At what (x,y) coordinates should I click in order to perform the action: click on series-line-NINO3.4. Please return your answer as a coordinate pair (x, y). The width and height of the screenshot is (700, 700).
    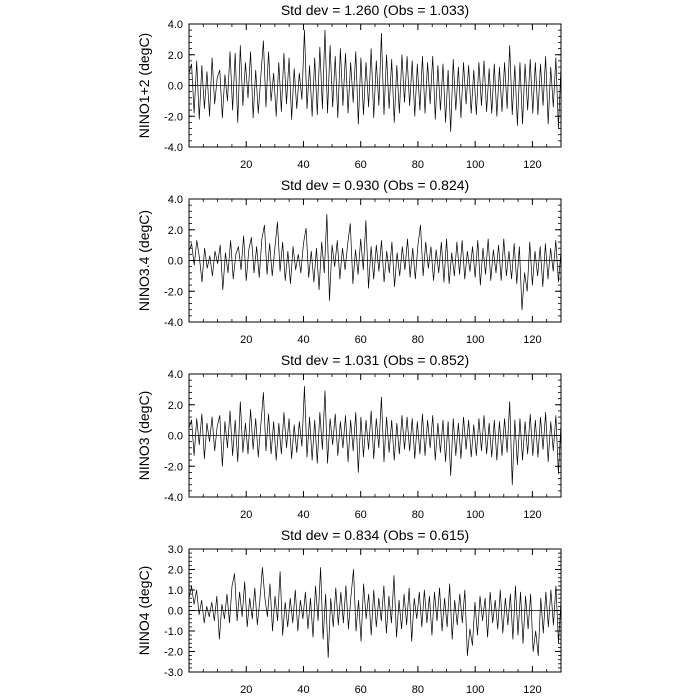
    Looking at the image, I should click on (375, 262).